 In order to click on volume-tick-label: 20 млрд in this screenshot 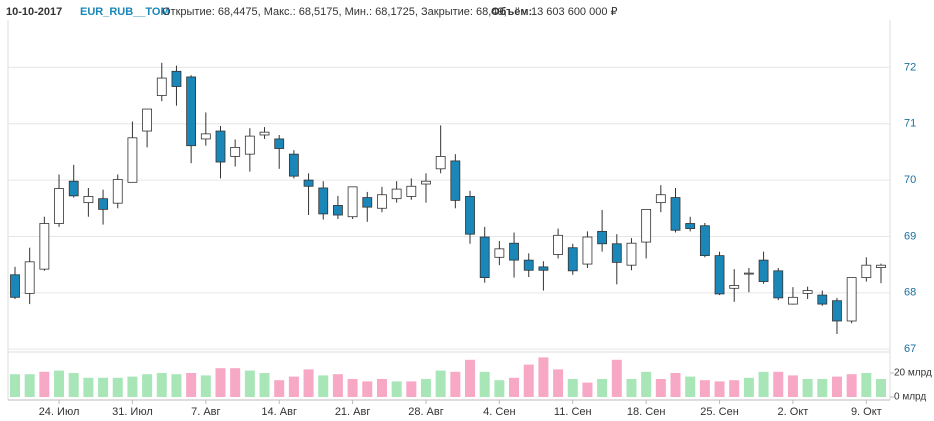, I will do `click(913, 373)`.